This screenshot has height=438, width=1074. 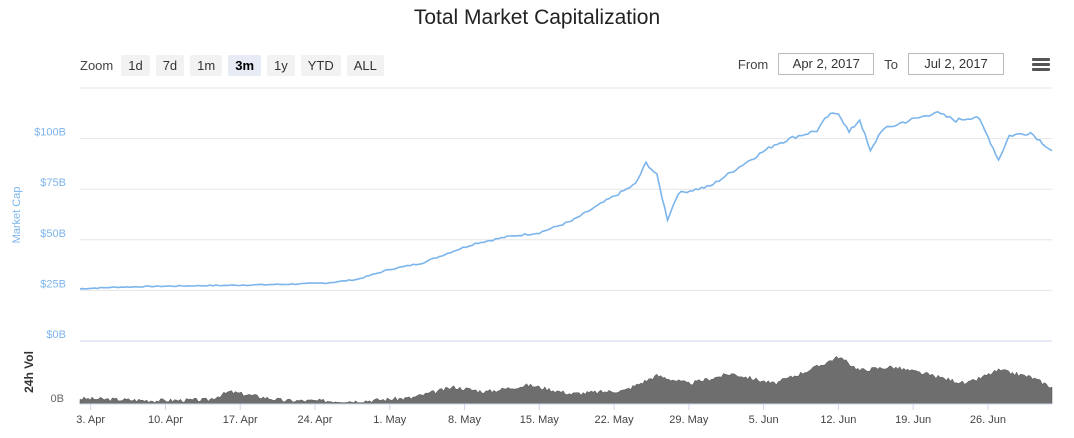 I want to click on chart-title: Total Market Capitalization, so click(x=537, y=17).